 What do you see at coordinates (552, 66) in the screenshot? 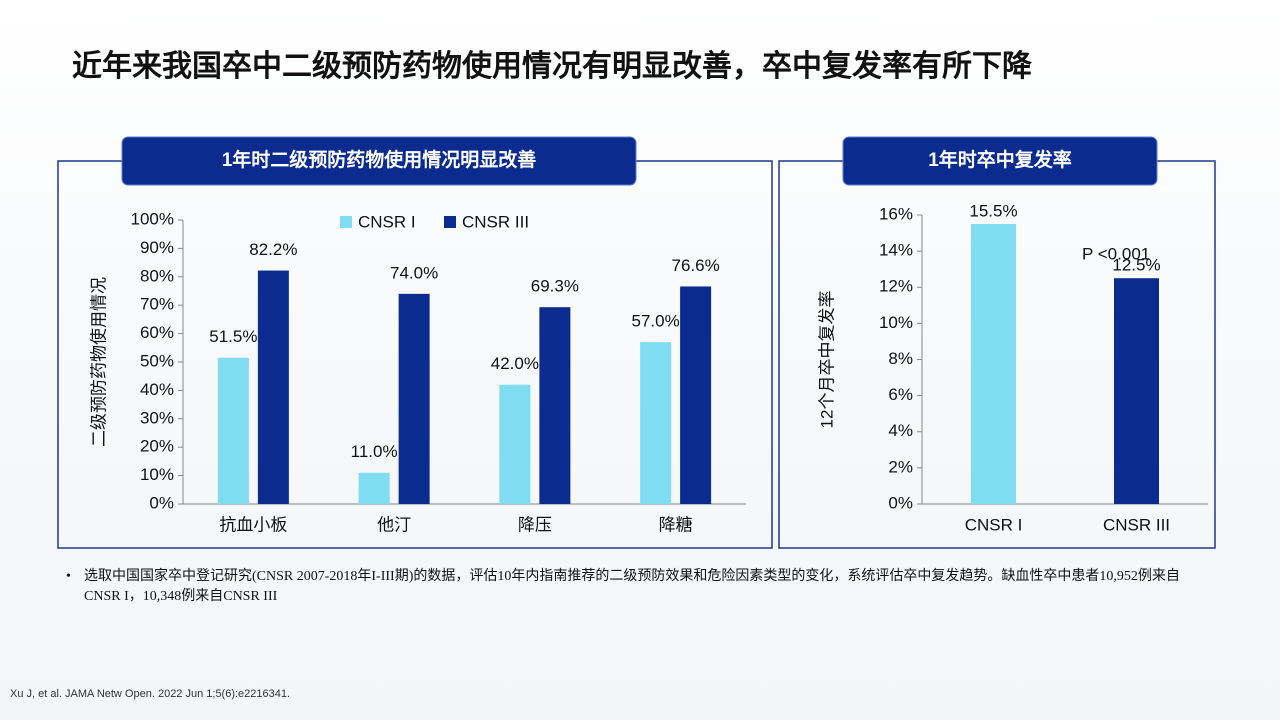
I see `slide-title: 近年来我国卒中二级预防药物使用情况有明显改善，卒中复发率有所下降` at bounding box center [552, 66].